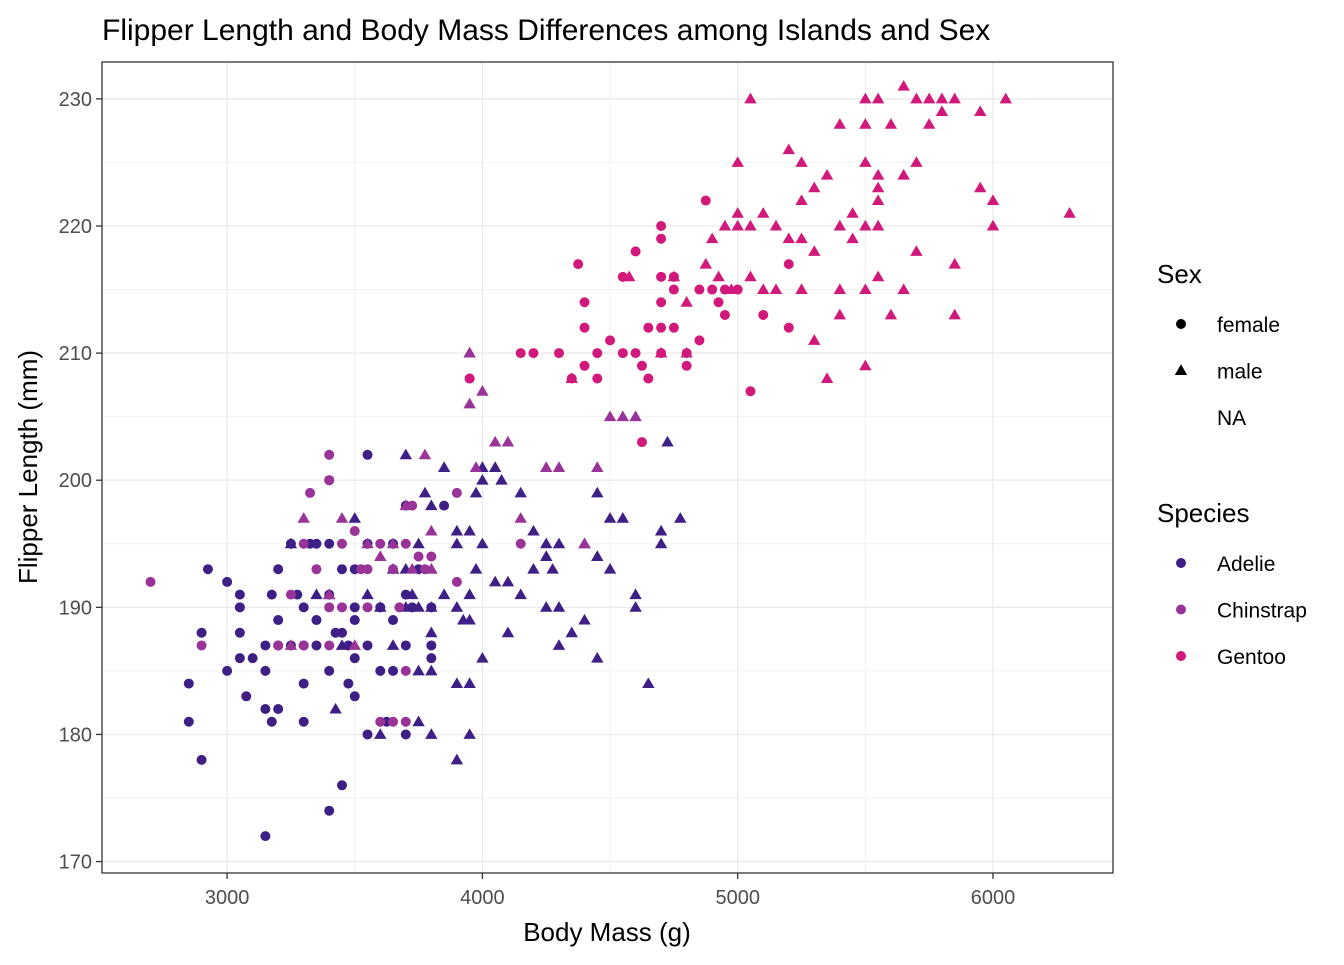  What do you see at coordinates (1251, 657) in the screenshot?
I see `legend-label: Gentoo` at bounding box center [1251, 657].